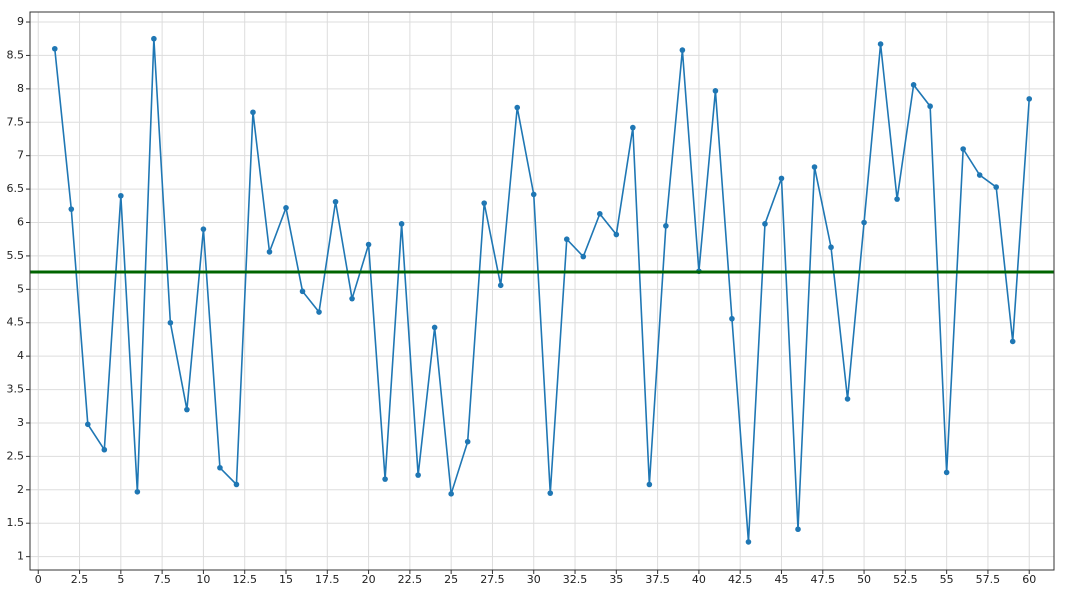  I want to click on x-tick-label: 57.5, so click(988, 579).